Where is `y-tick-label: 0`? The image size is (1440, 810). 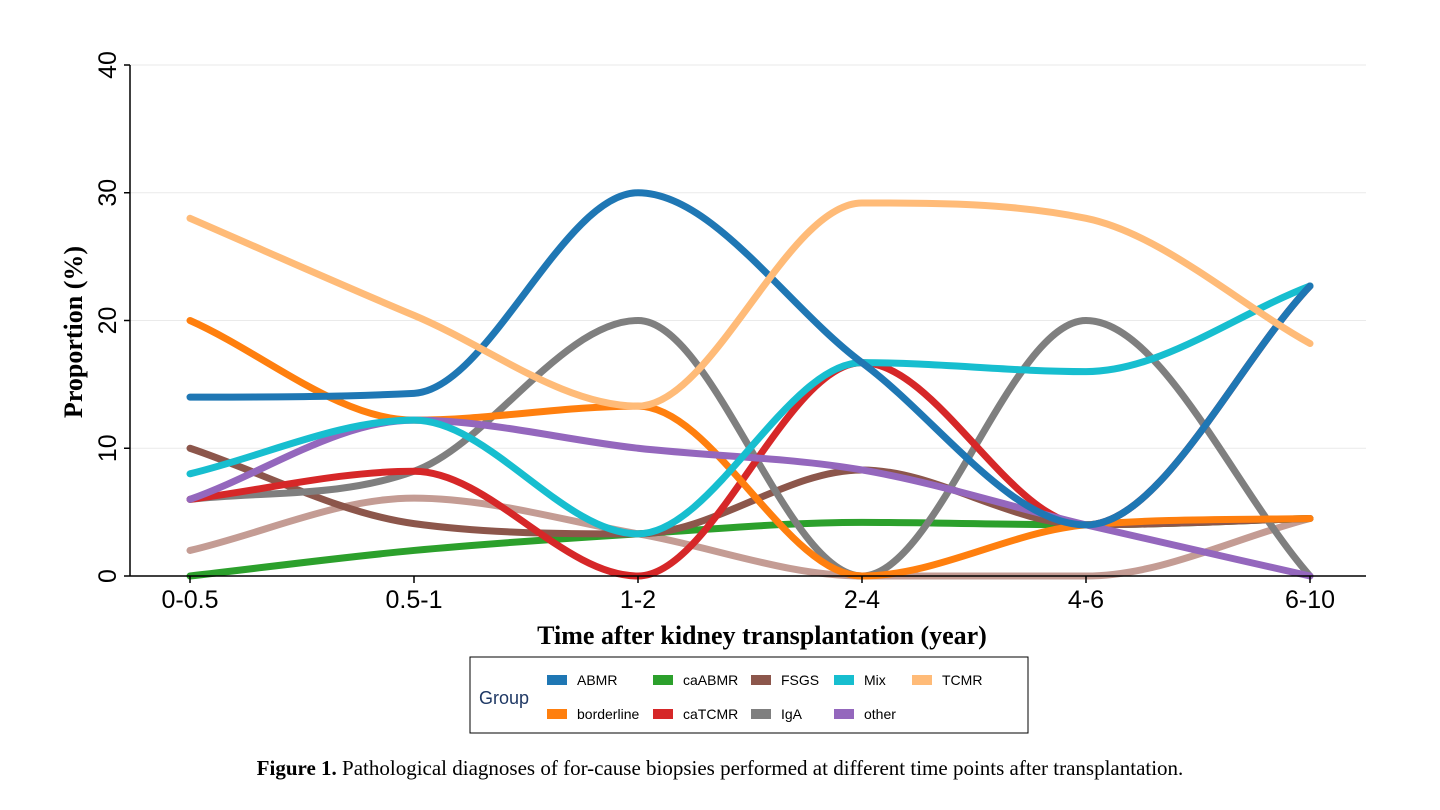 y-tick-label: 0 is located at coordinates (108, 576).